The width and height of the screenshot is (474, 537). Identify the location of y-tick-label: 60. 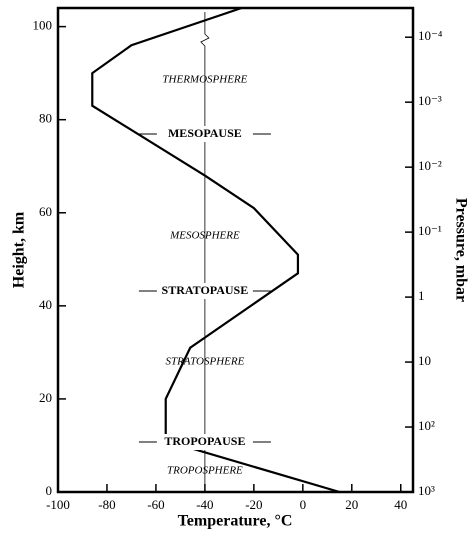
(45, 211).